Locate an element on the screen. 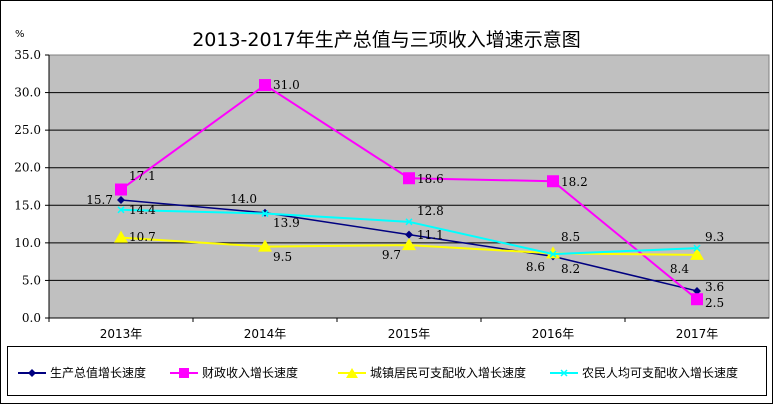 Image resolution: width=773 pixels, height=404 pixels. x-tick-label: 2016年 is located at coordinates (553, 334).